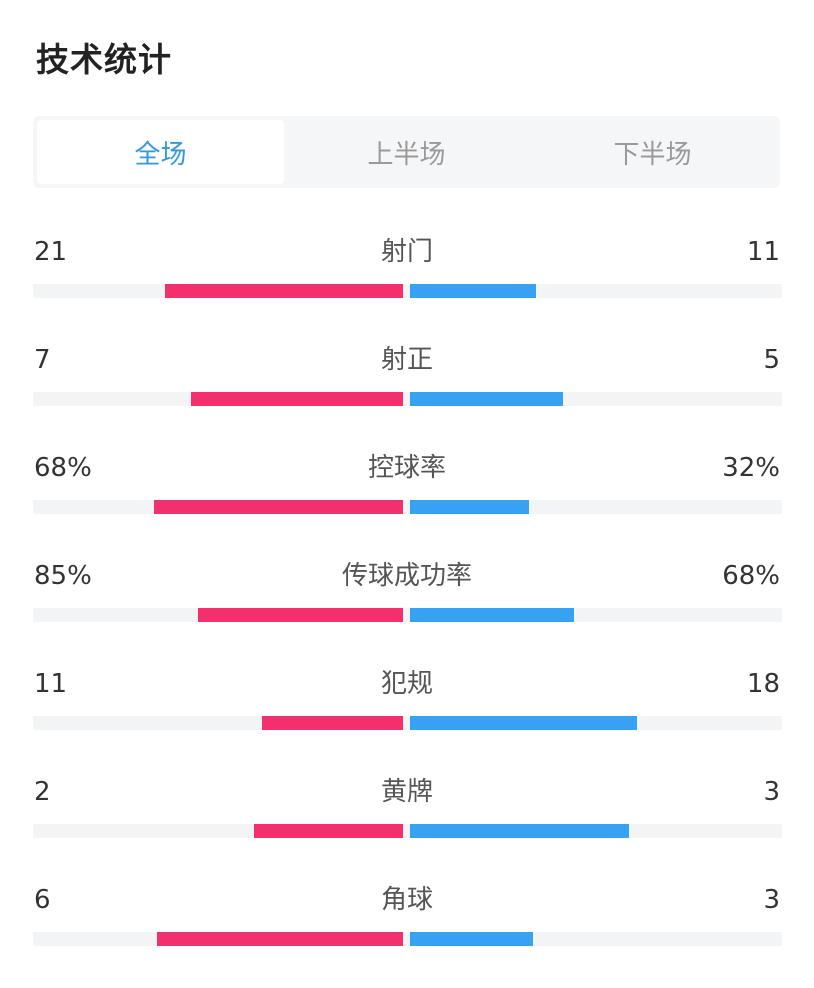  Describe the element at coordinates (63, 576) in the screenshot. I see `home-value: 85%` at that location.